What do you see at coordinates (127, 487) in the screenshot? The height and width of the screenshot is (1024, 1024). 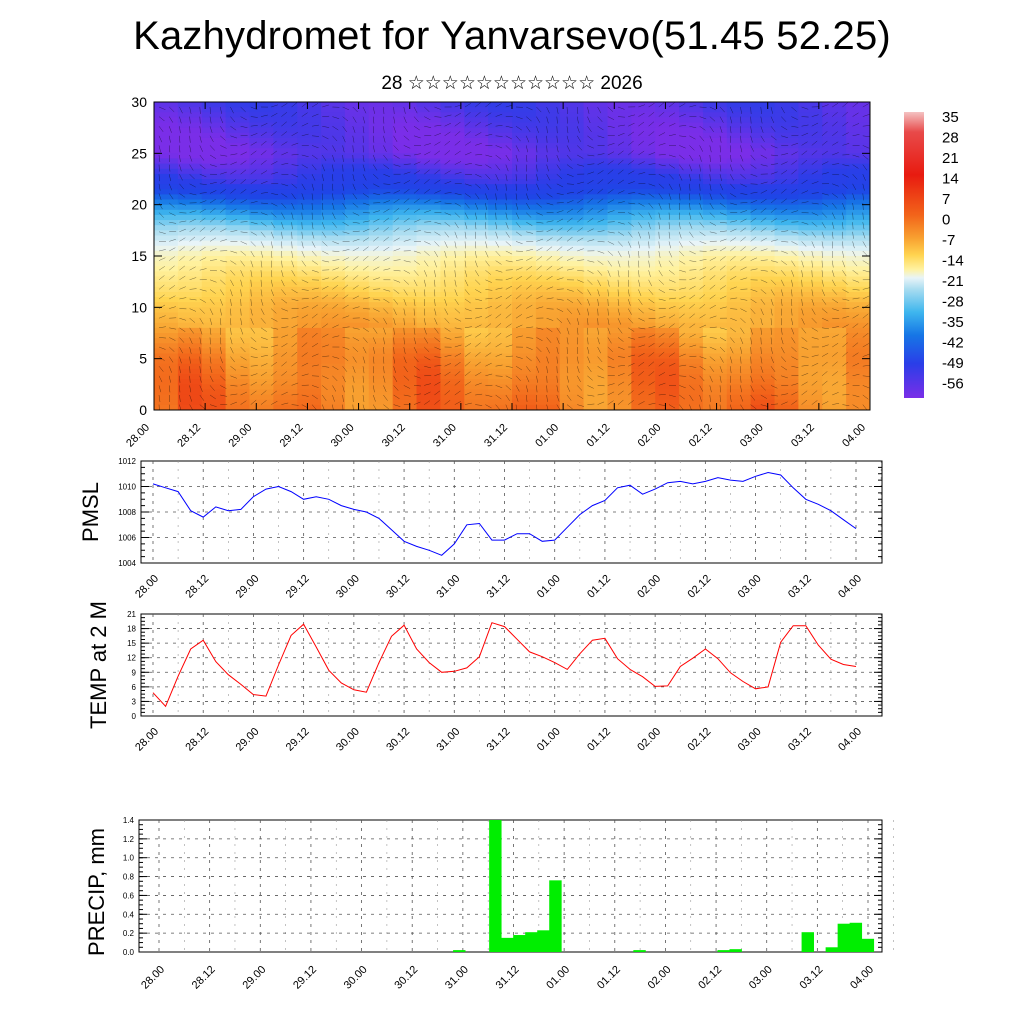 I see `y-tick-label: 1010` at bounding box center [127, 487].